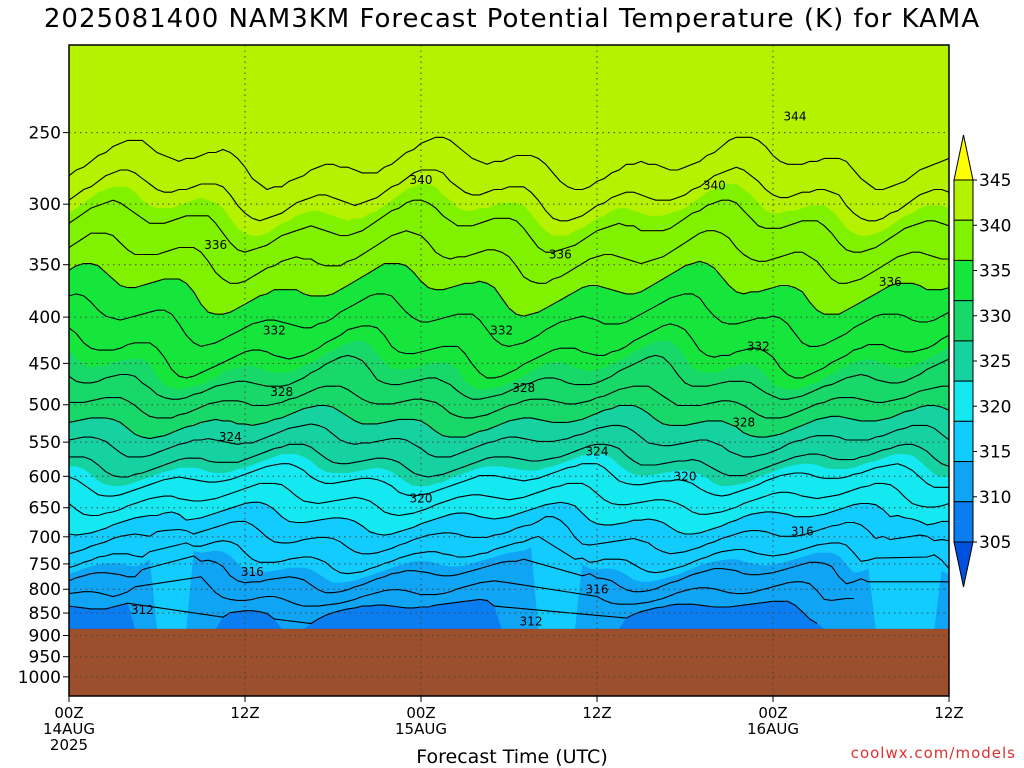 The width and height of the screenshot is (1024, 768). I want to click on y-tick-label: 650, so click(45, 509).